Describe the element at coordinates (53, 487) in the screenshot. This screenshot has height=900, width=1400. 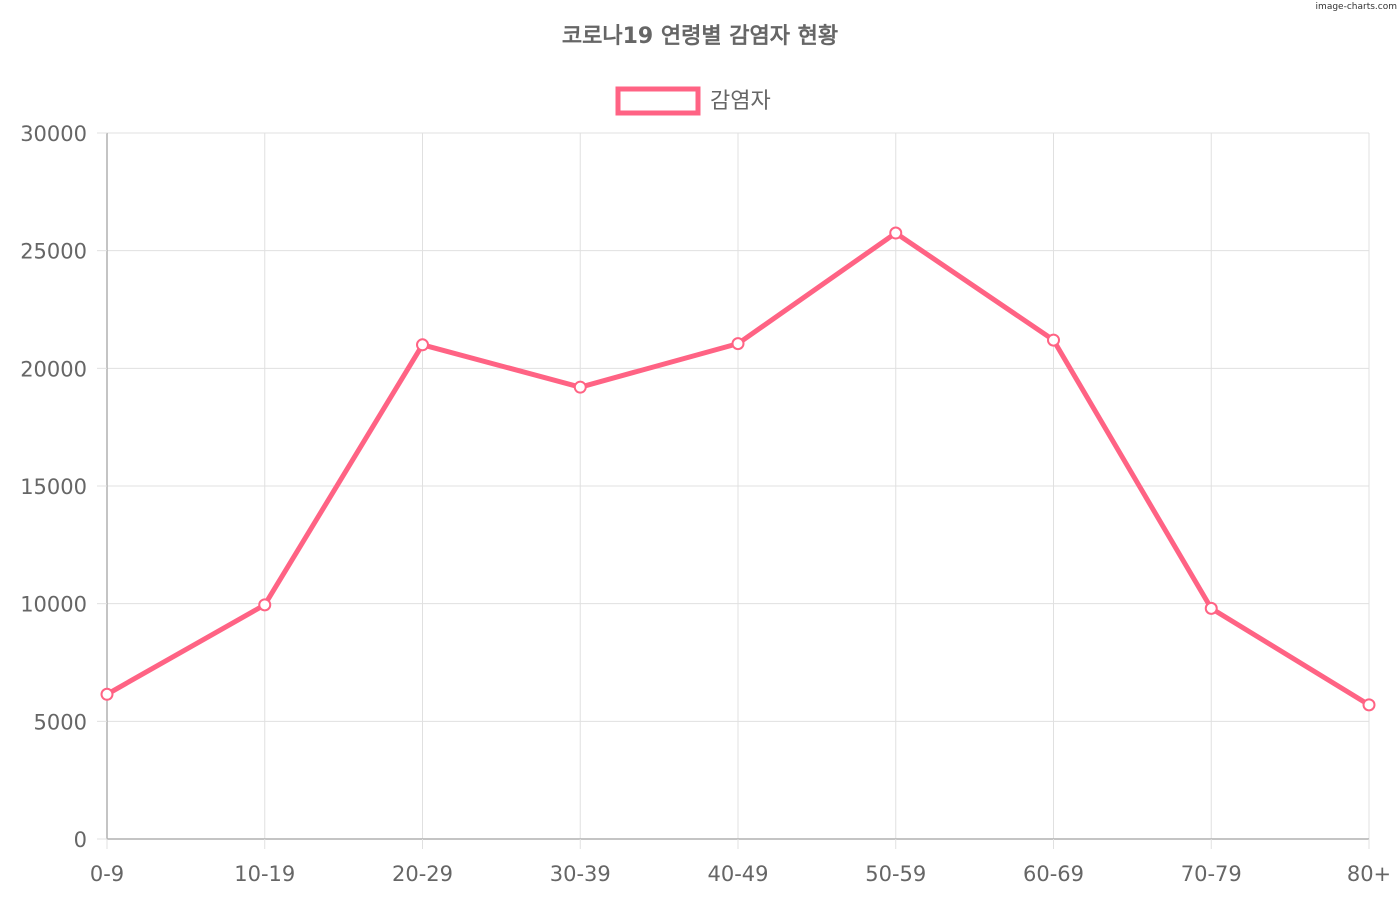
I see `y-tick-label: 15000` at that location.